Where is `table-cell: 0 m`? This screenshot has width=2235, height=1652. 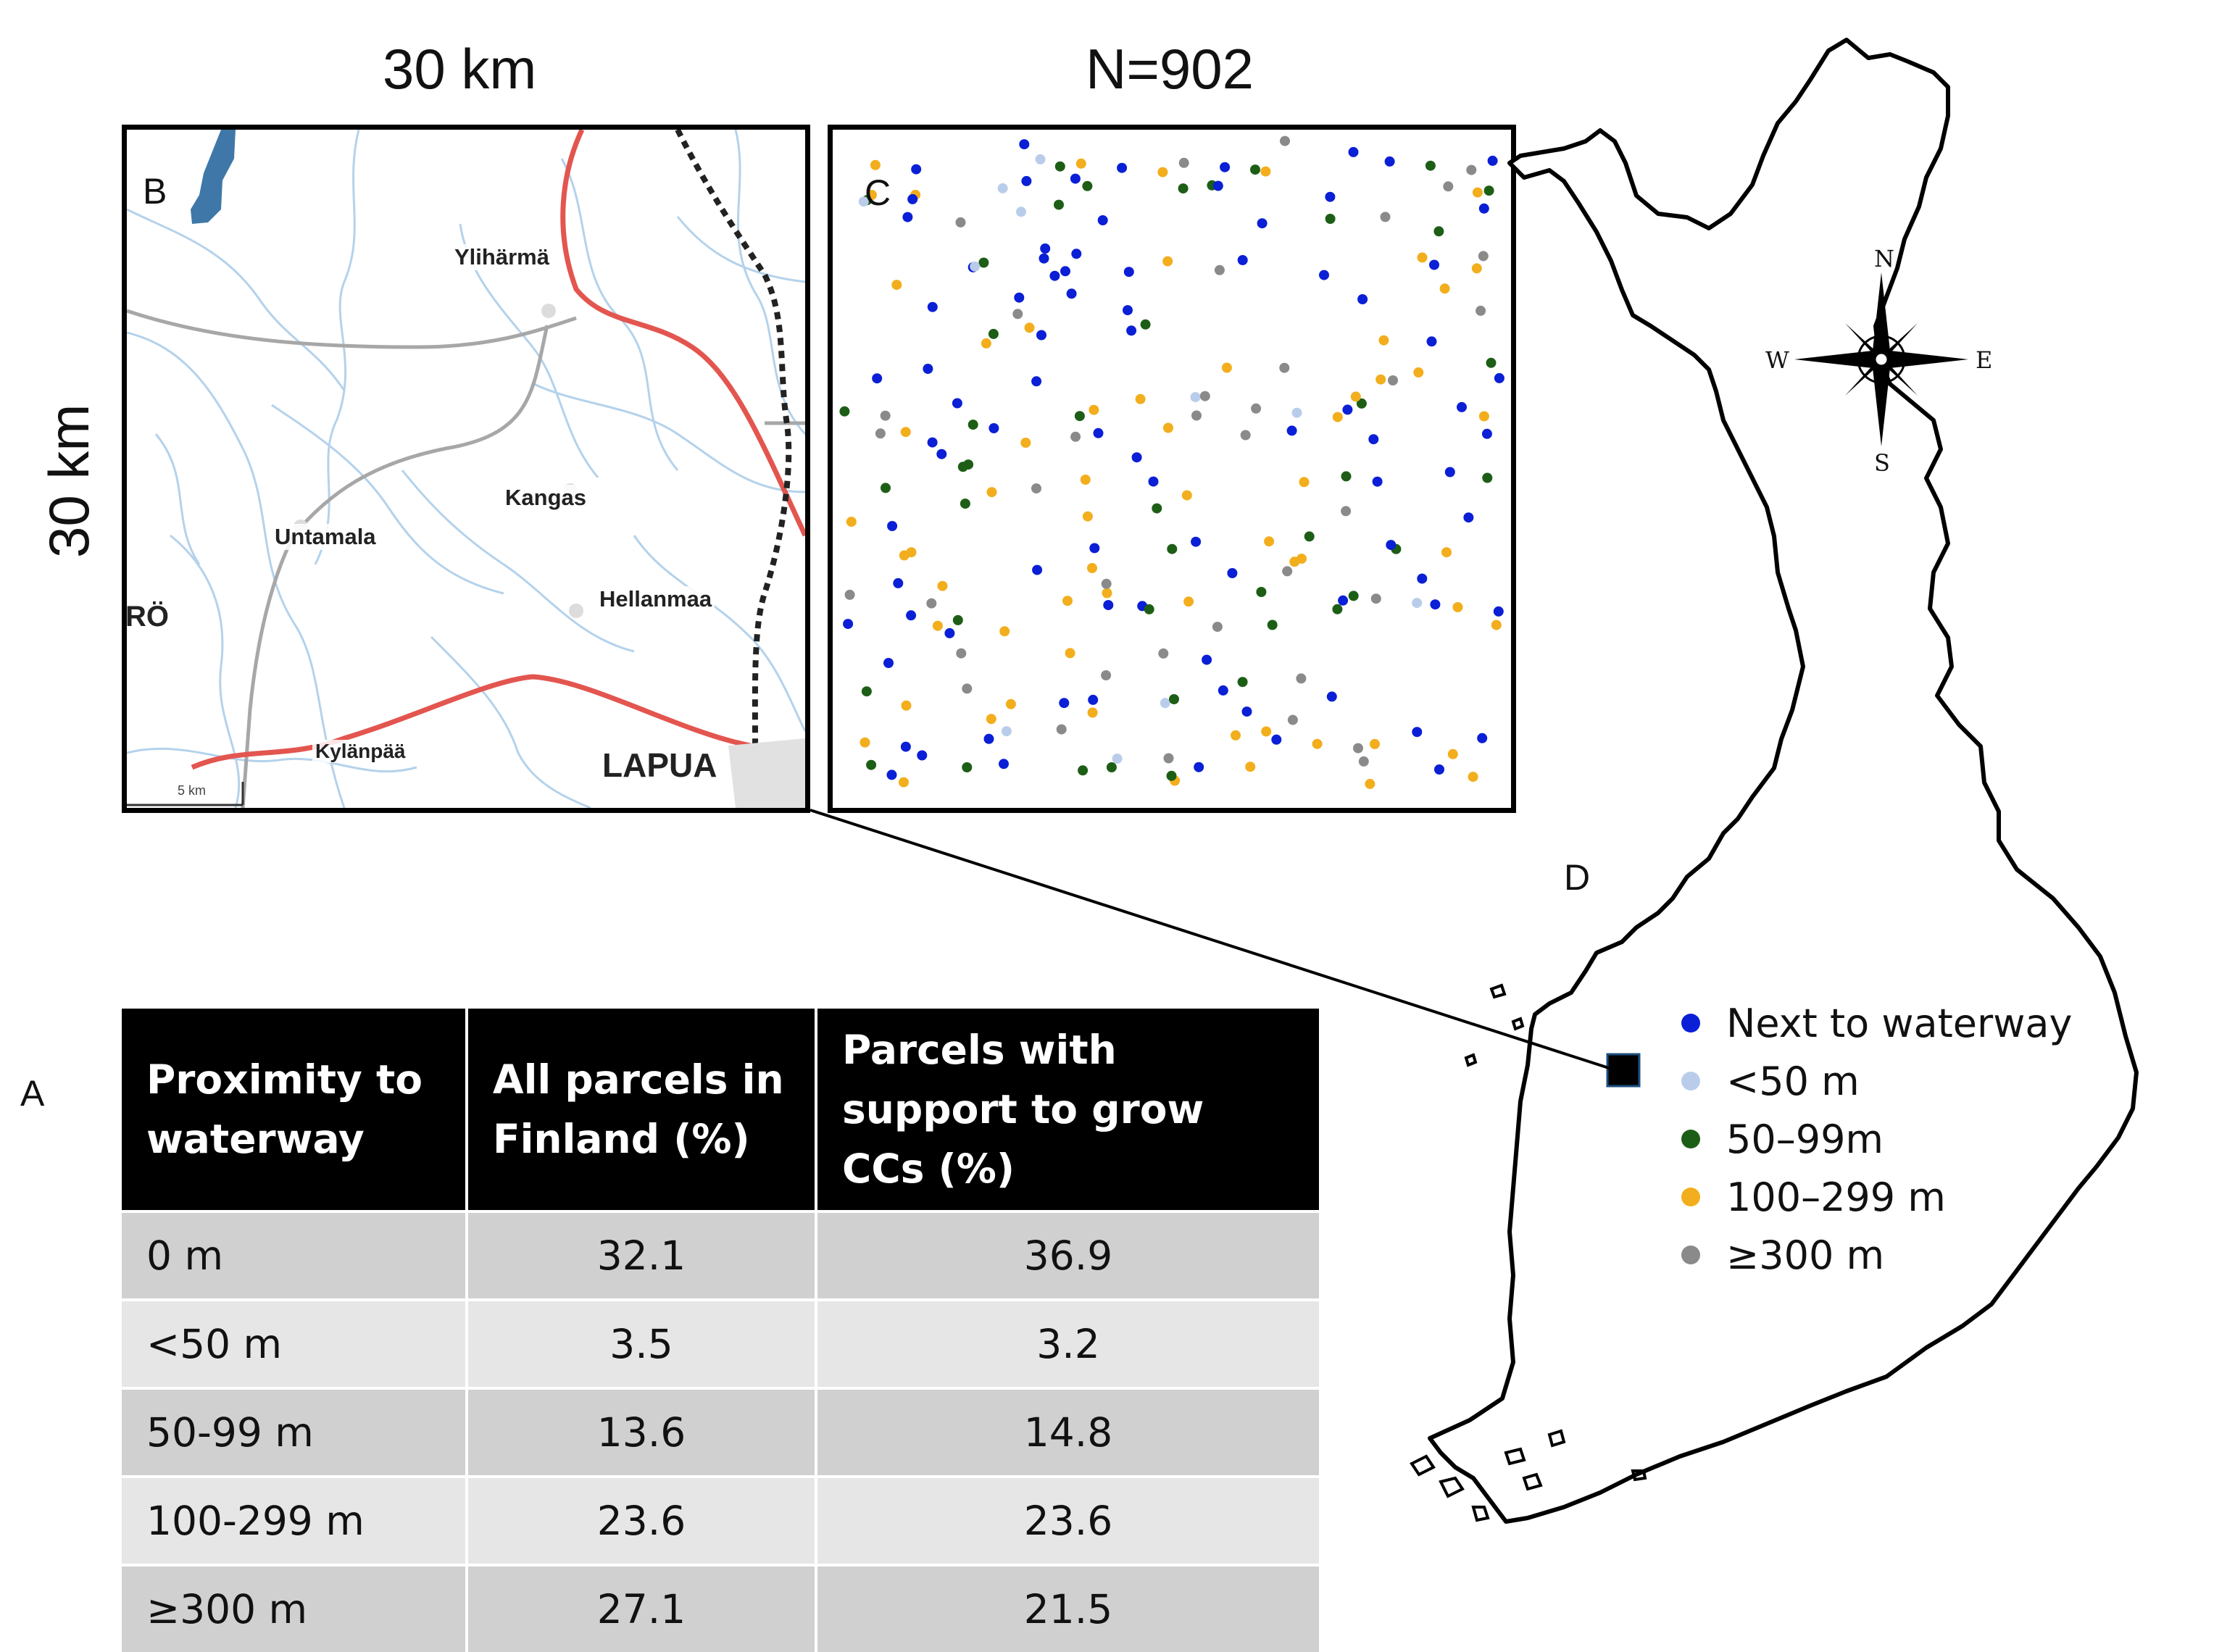
table-cell: 0 m is located at coordinates (295, 1255).